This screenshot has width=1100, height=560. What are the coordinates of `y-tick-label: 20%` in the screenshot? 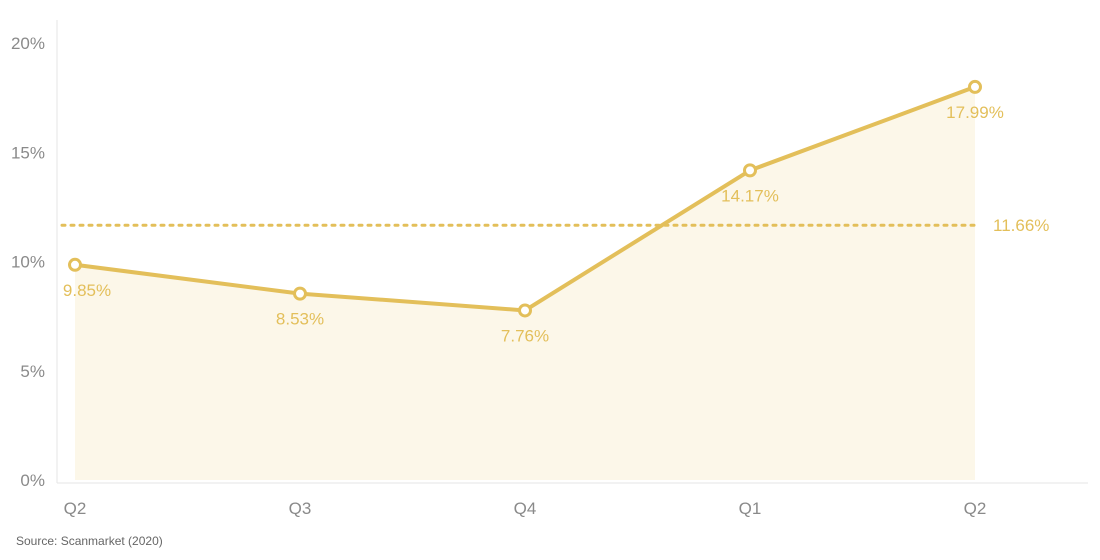 It's located at (28, 43).